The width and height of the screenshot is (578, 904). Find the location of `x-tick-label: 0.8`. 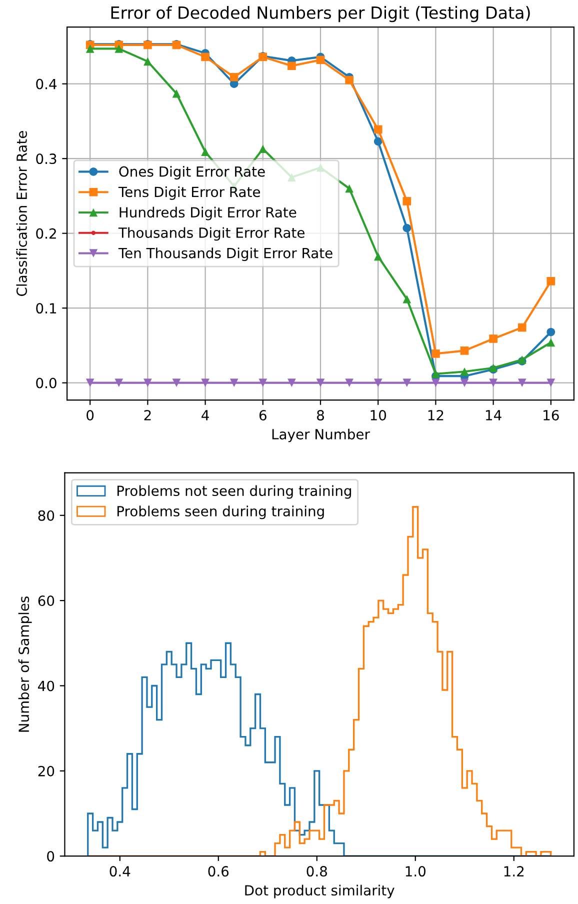

x-tick-label: 0.8 is located at coordinates (316, 871).